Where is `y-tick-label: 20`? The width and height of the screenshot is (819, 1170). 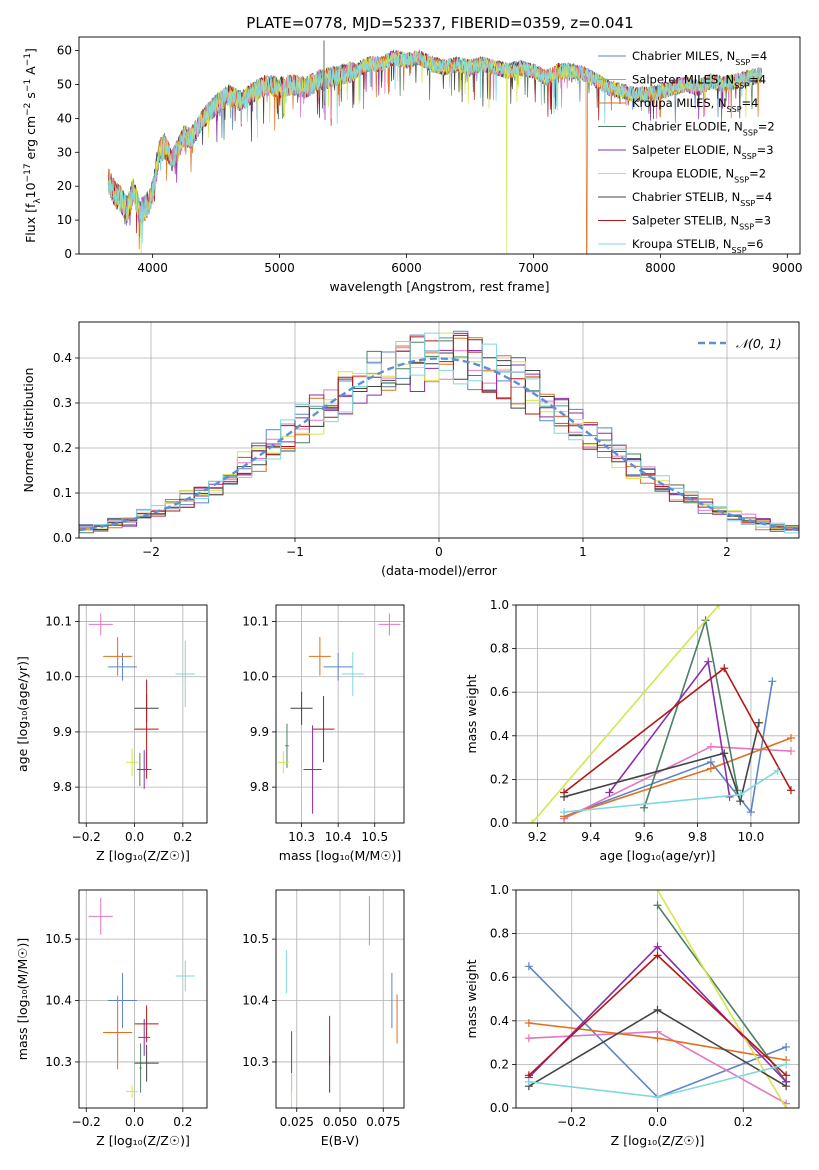 y-tick-label: 20 is located at coordinates (64, 186).